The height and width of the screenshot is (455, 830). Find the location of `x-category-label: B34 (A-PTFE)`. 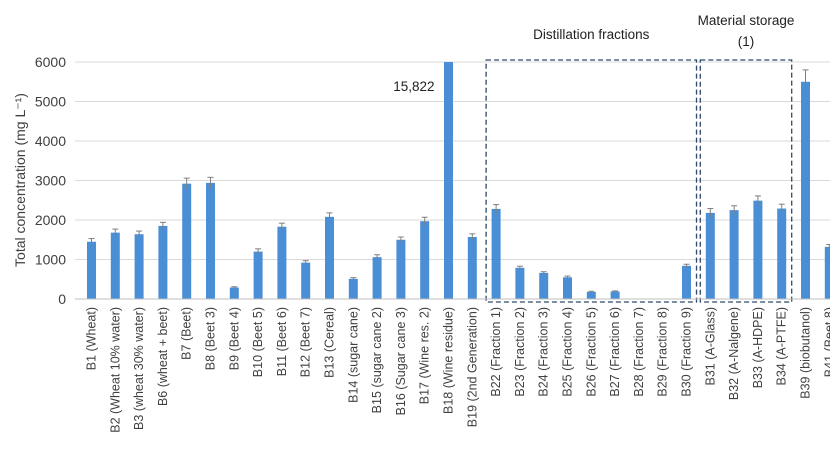

x-category-label: B34 (A-PTFE) is located at coordinates (782, 346).